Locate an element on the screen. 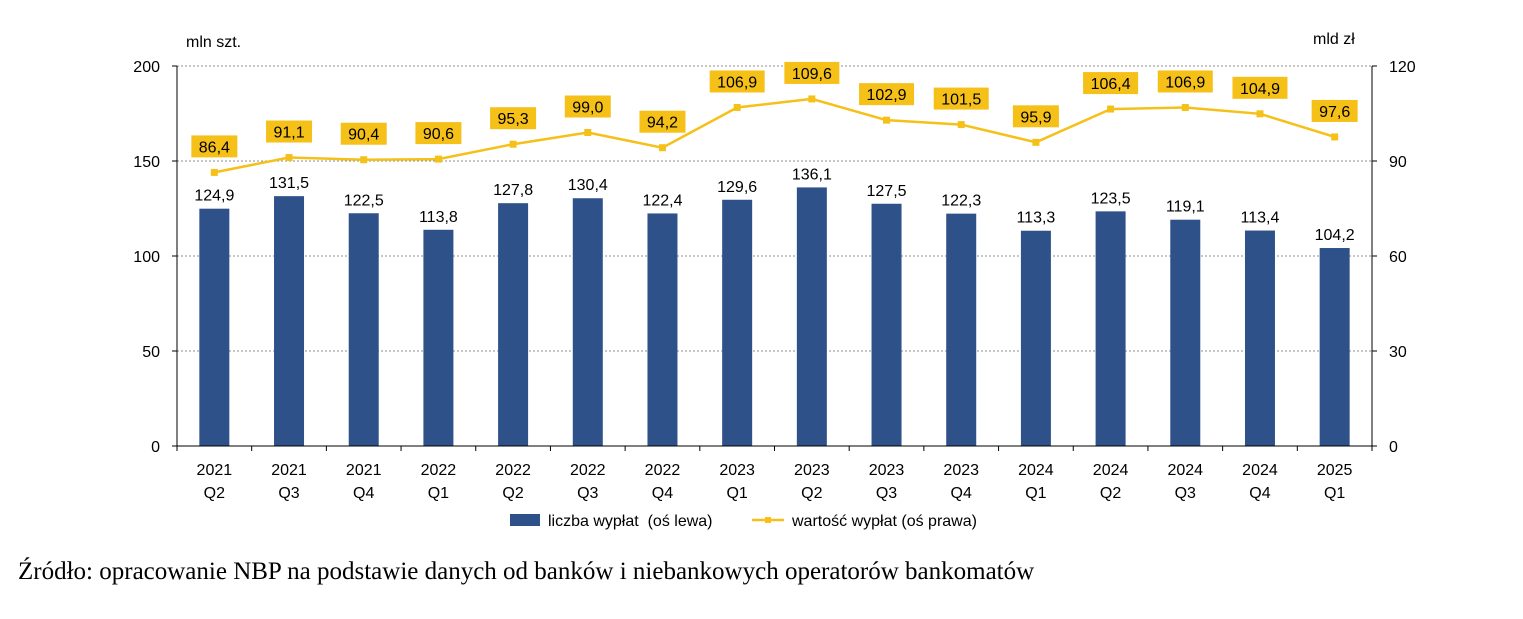  line-value-label: 109,6 is located at coordinates (812, 74).